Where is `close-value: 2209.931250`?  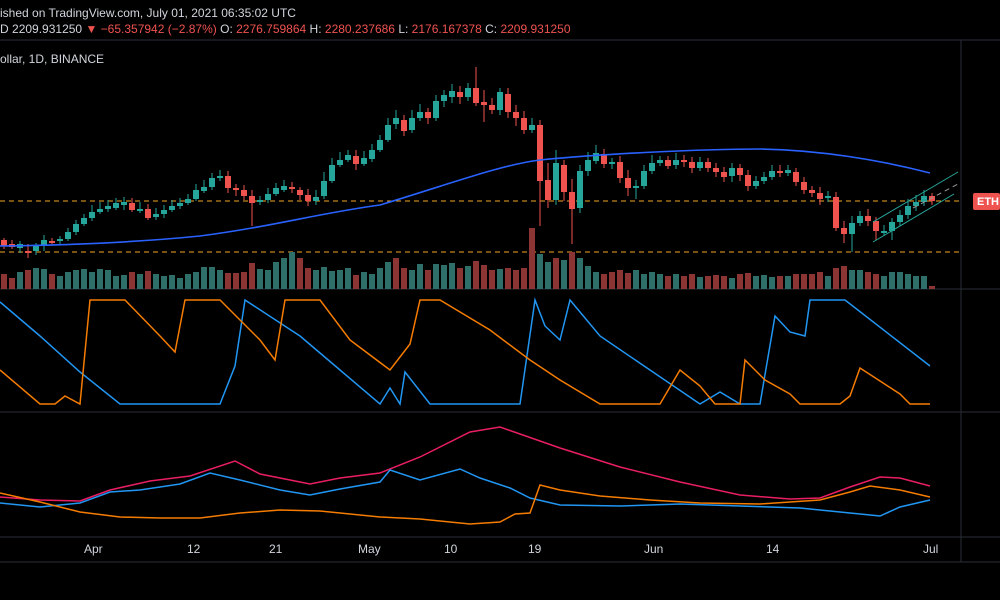
close-value: 2209.931250 is located at coordinates (535, 29).